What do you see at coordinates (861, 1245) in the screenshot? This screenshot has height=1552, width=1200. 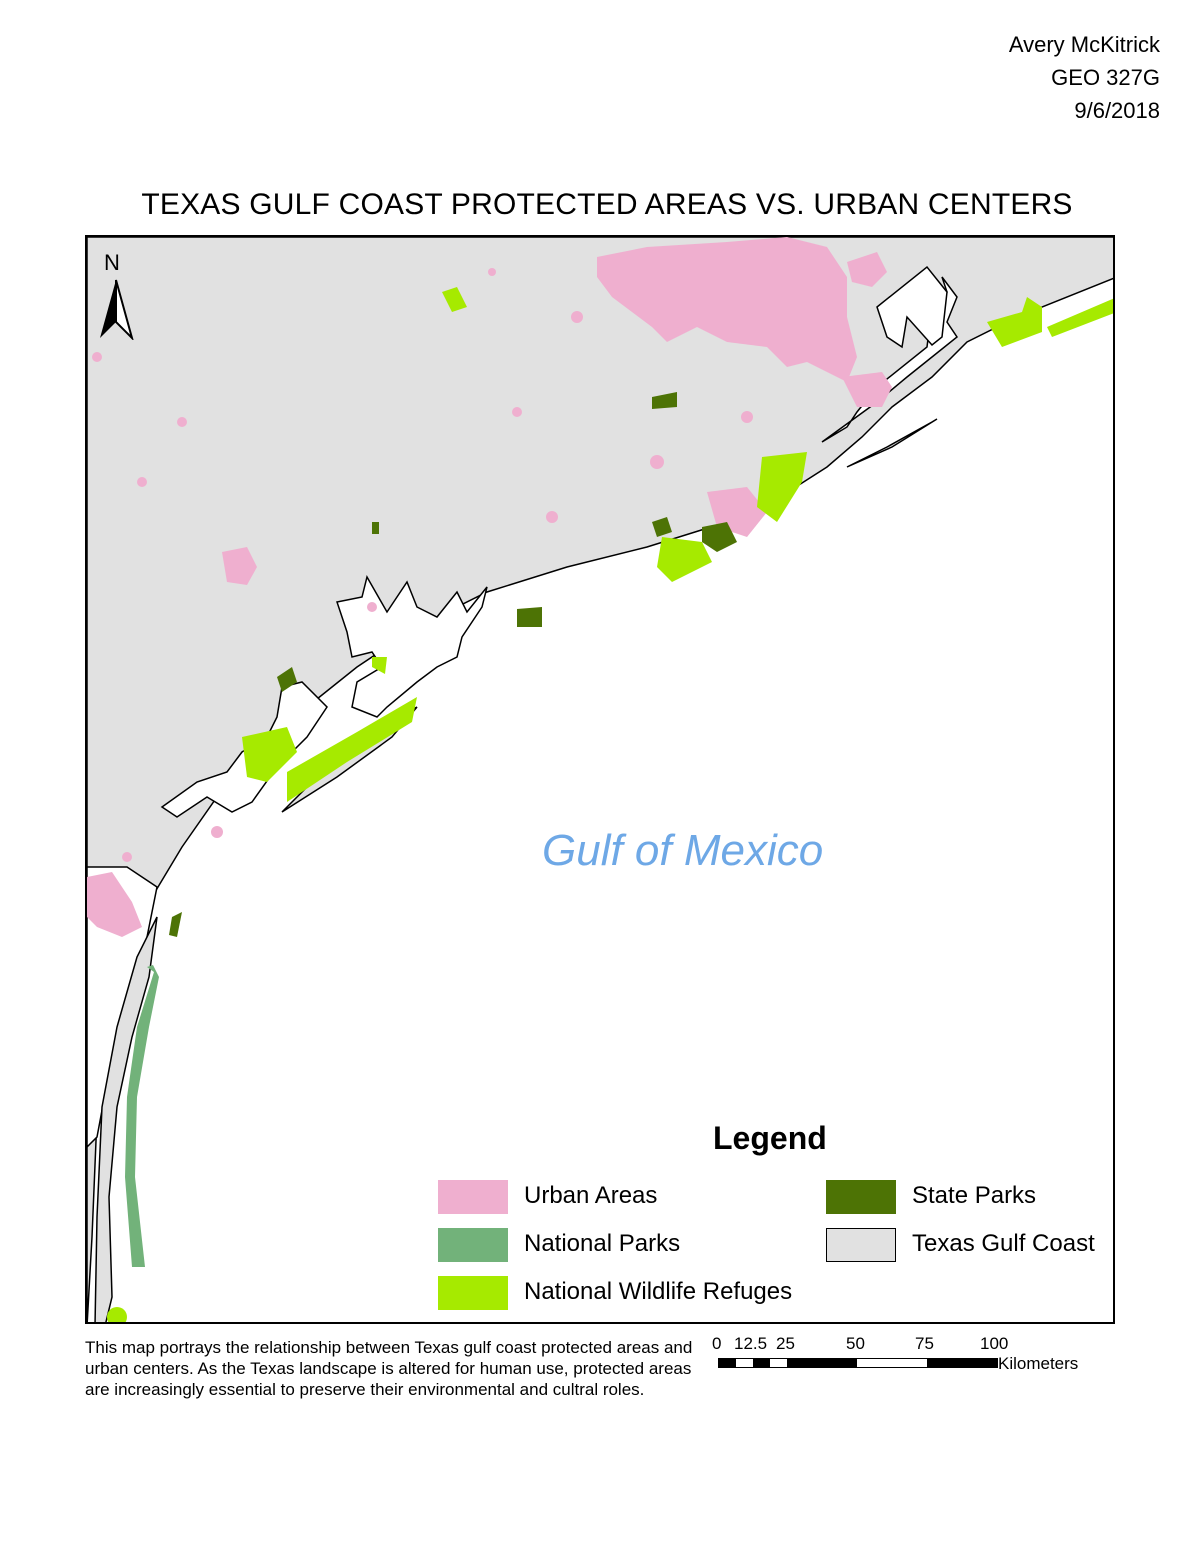 I see `legend-swatch-gulf-coast` at bounding box center [861, 1245].